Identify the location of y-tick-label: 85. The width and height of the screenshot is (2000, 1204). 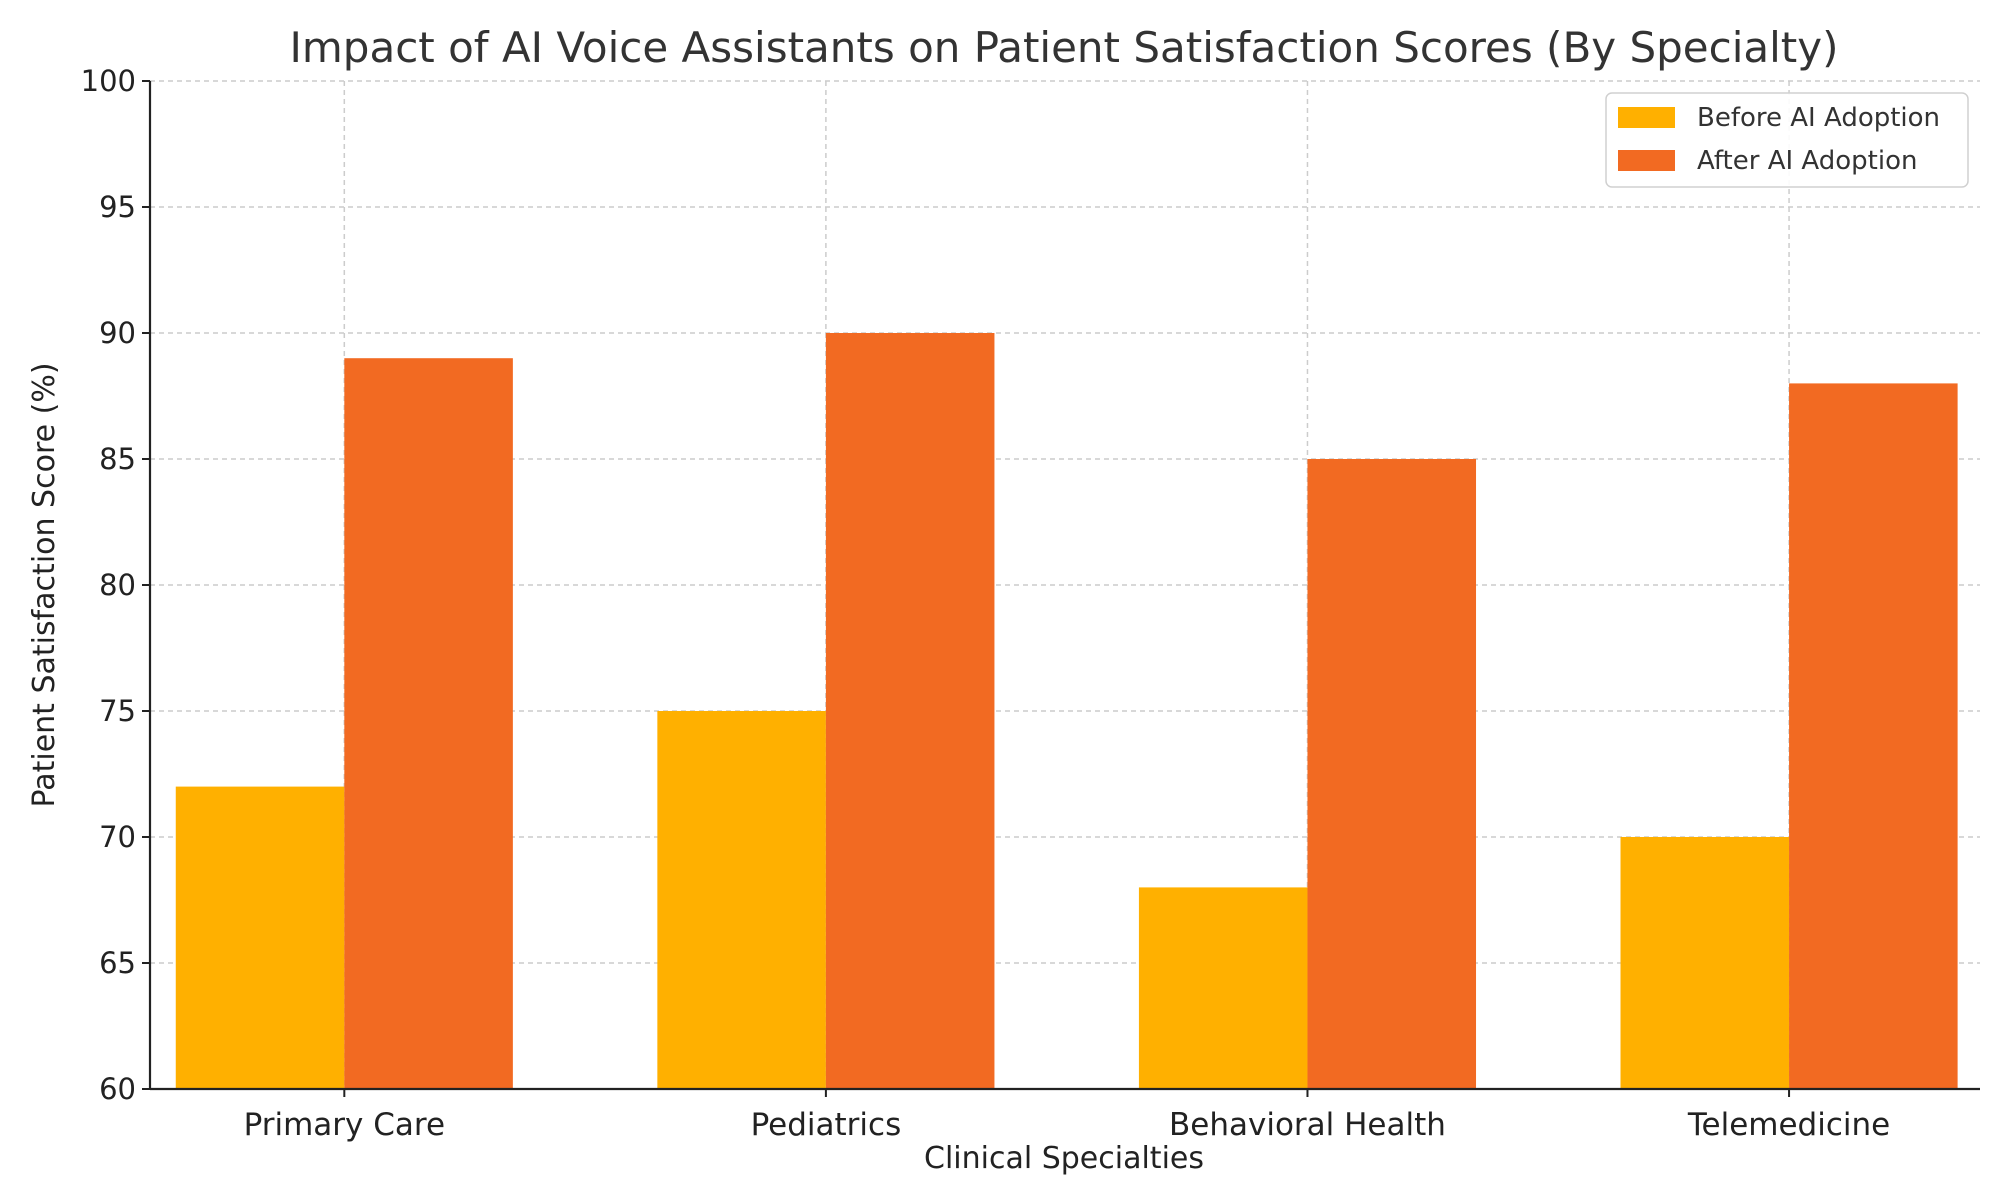
(117, 459).